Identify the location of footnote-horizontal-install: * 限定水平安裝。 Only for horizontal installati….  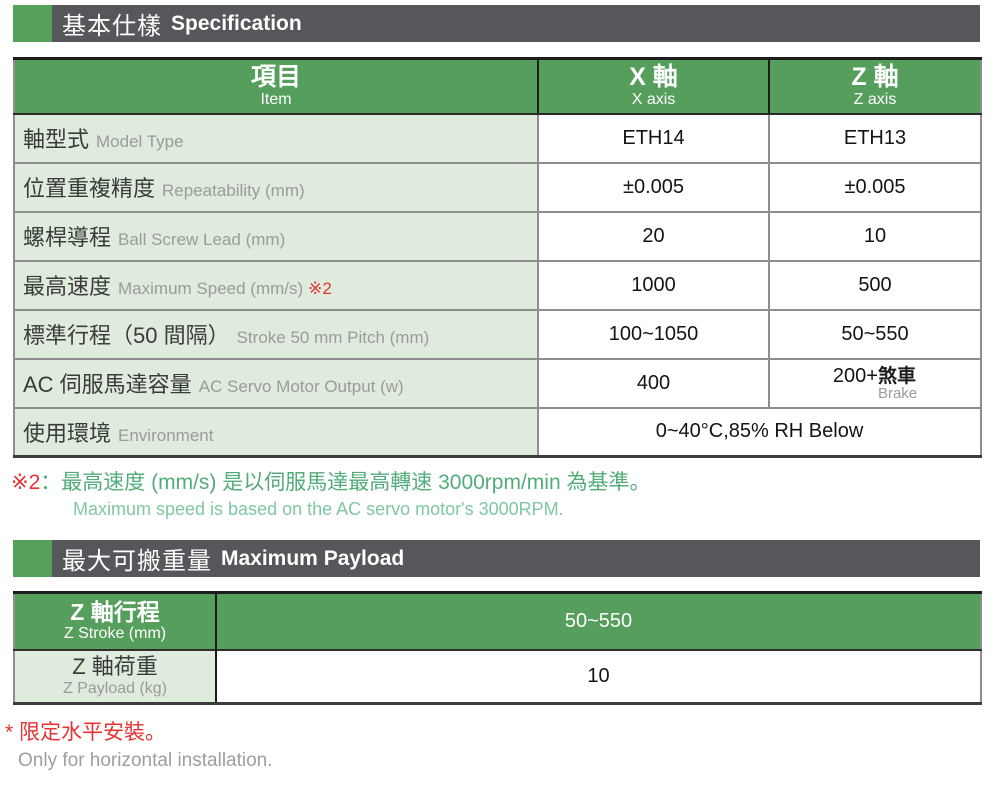
(139, 744).